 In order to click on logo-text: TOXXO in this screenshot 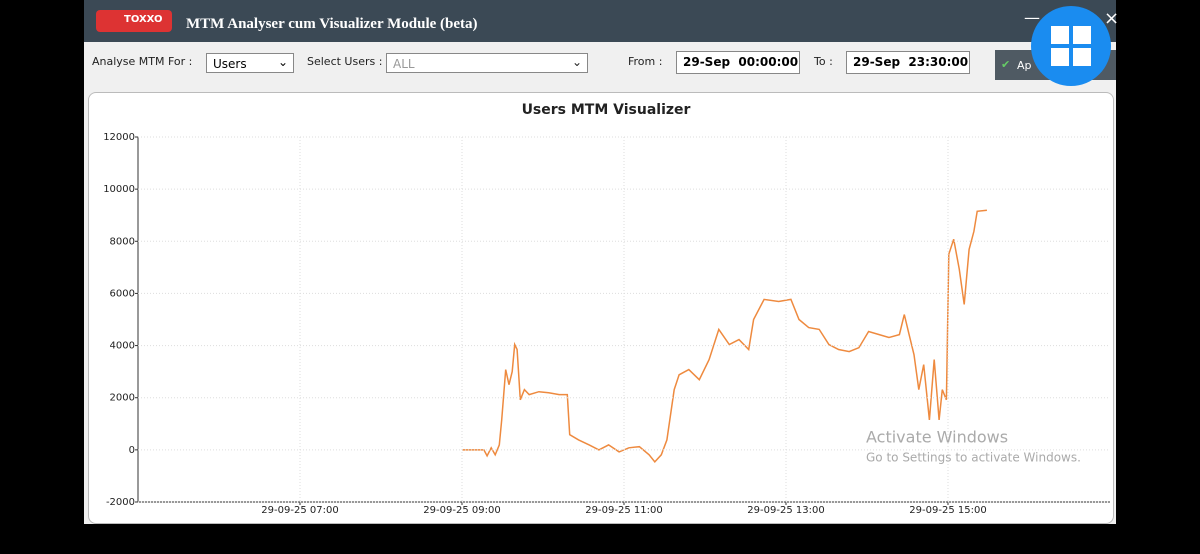, I will do `click(143, 19)`.